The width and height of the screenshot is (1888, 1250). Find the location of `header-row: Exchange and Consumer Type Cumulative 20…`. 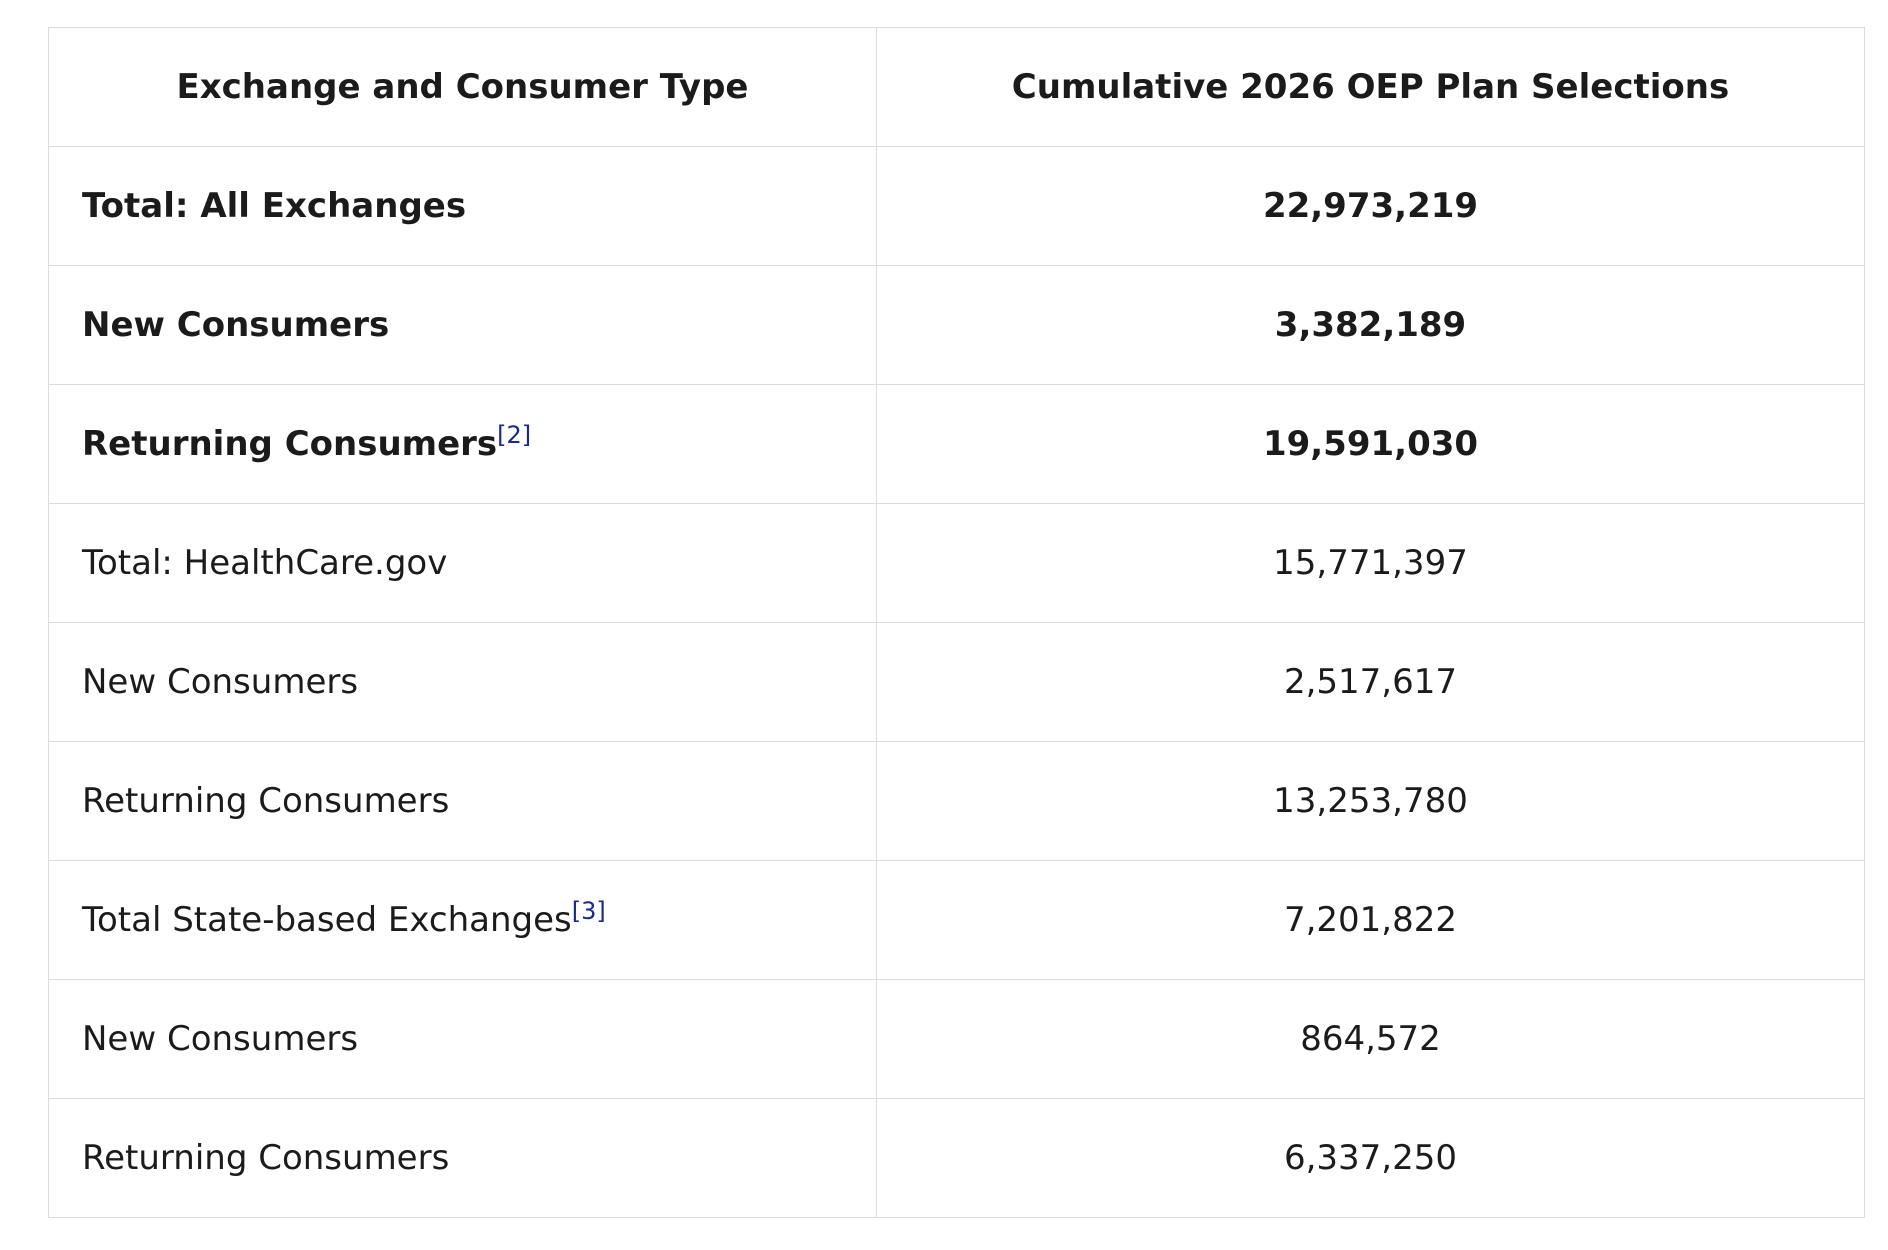

header-row: Exchange and Consumer Type Cumulative 20… is located at coordinates (956, 87).